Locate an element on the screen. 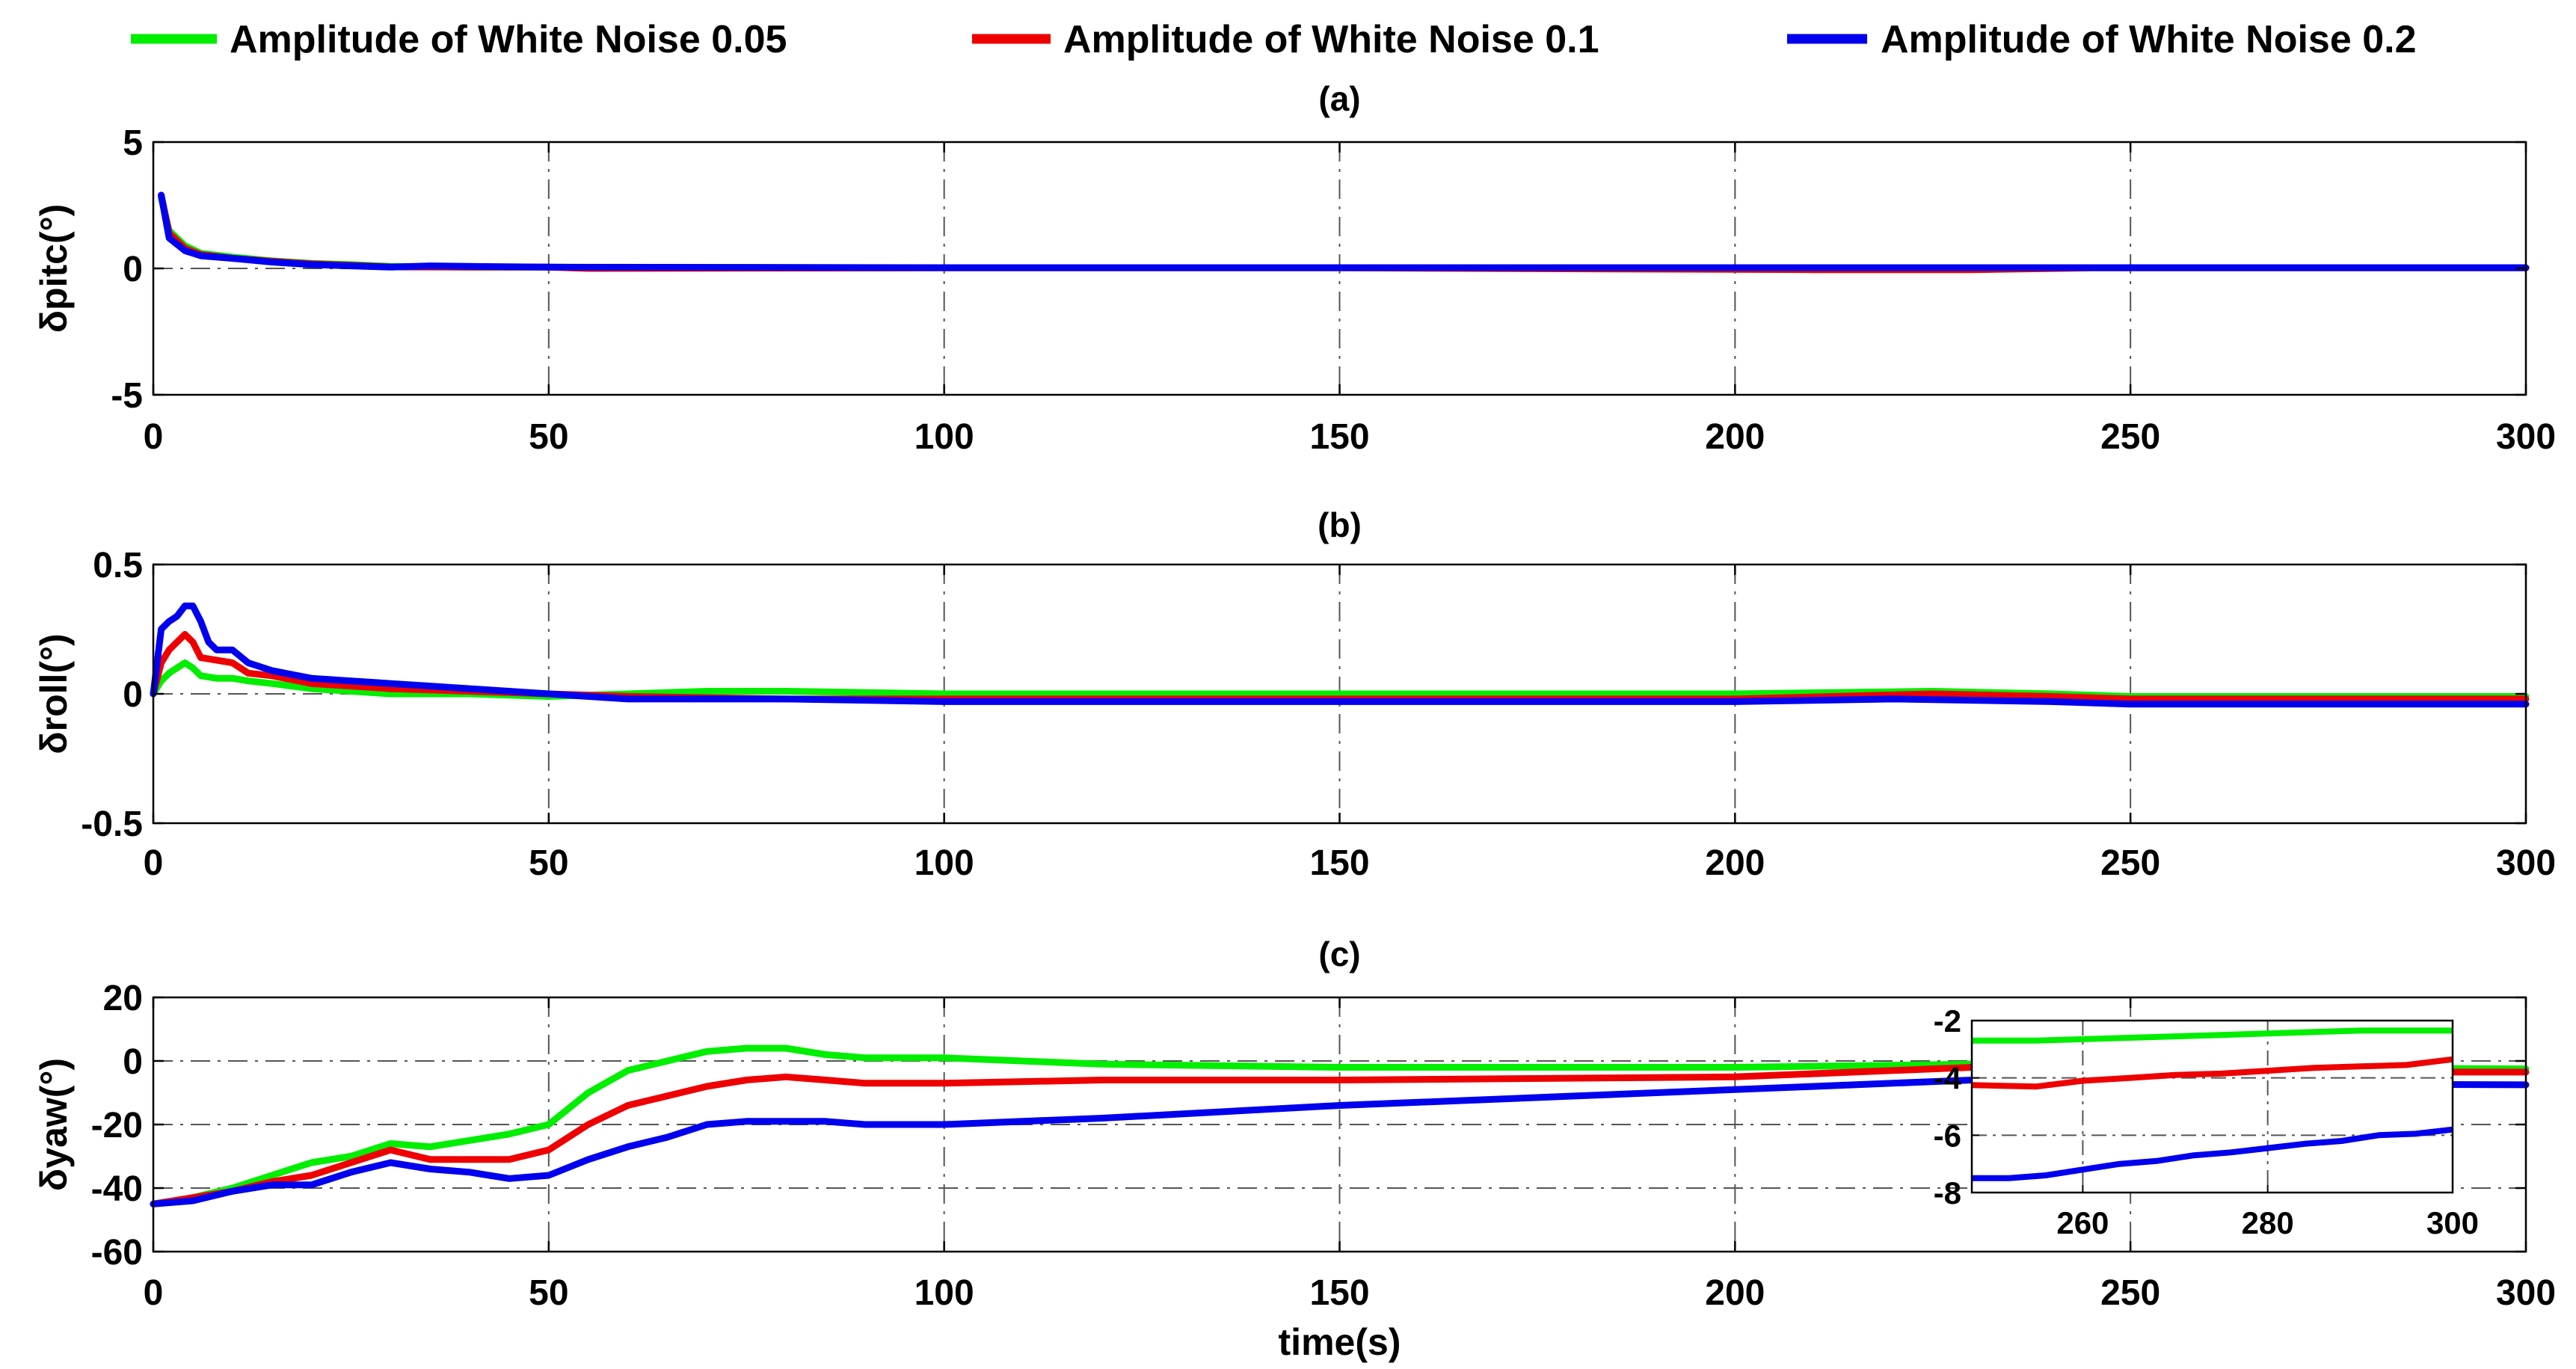  inset-y-tick-label: -4 is located at coordinates (1948, 1078).